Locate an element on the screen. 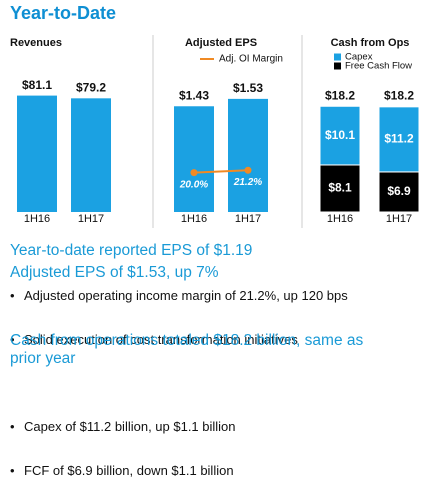 Image resolution: width=431 pixels, height=482 pixels. line-label: 21.2% is located at coordinates (247, 182).